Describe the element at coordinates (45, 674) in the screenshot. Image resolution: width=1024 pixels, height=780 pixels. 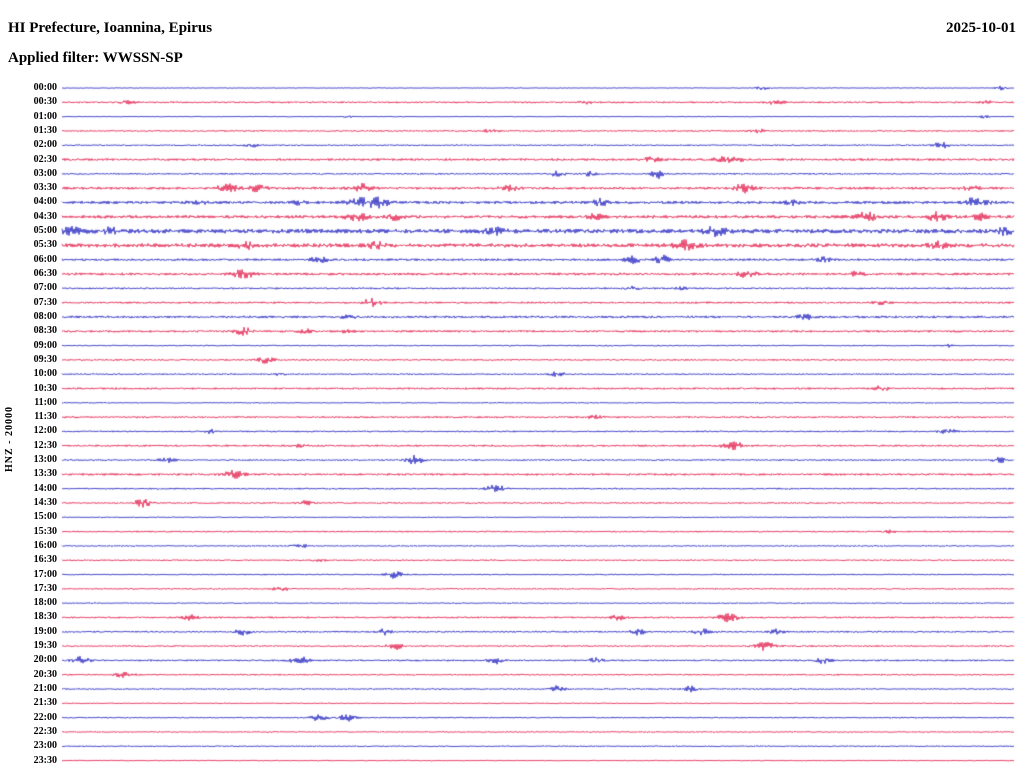
I see `time-label: 20:30` at that location.